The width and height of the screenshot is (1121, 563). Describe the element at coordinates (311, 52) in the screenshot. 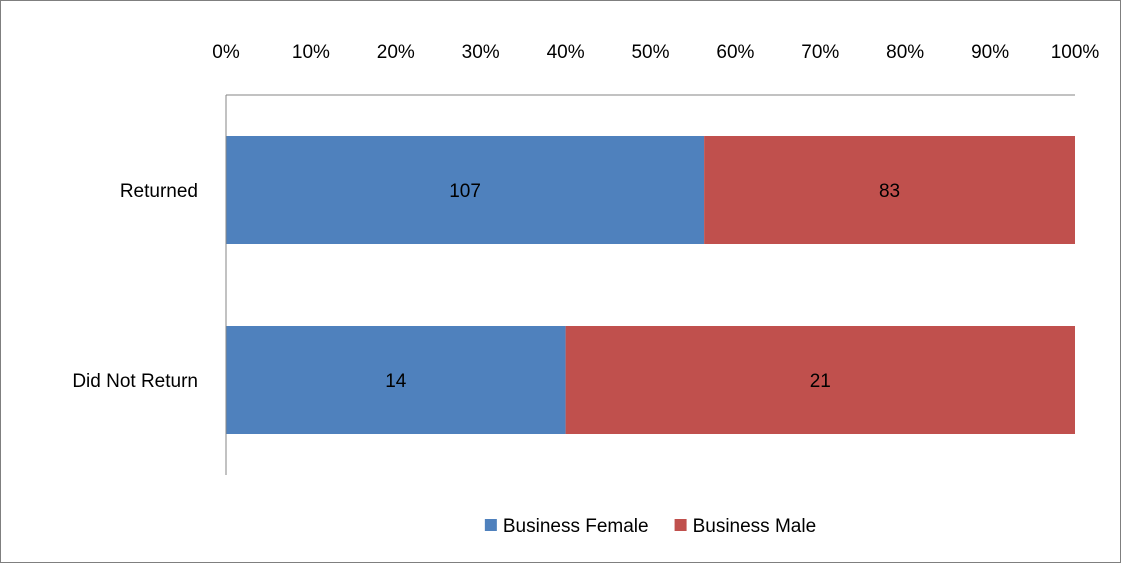

I see `x-tick-label: 10%` at that location.